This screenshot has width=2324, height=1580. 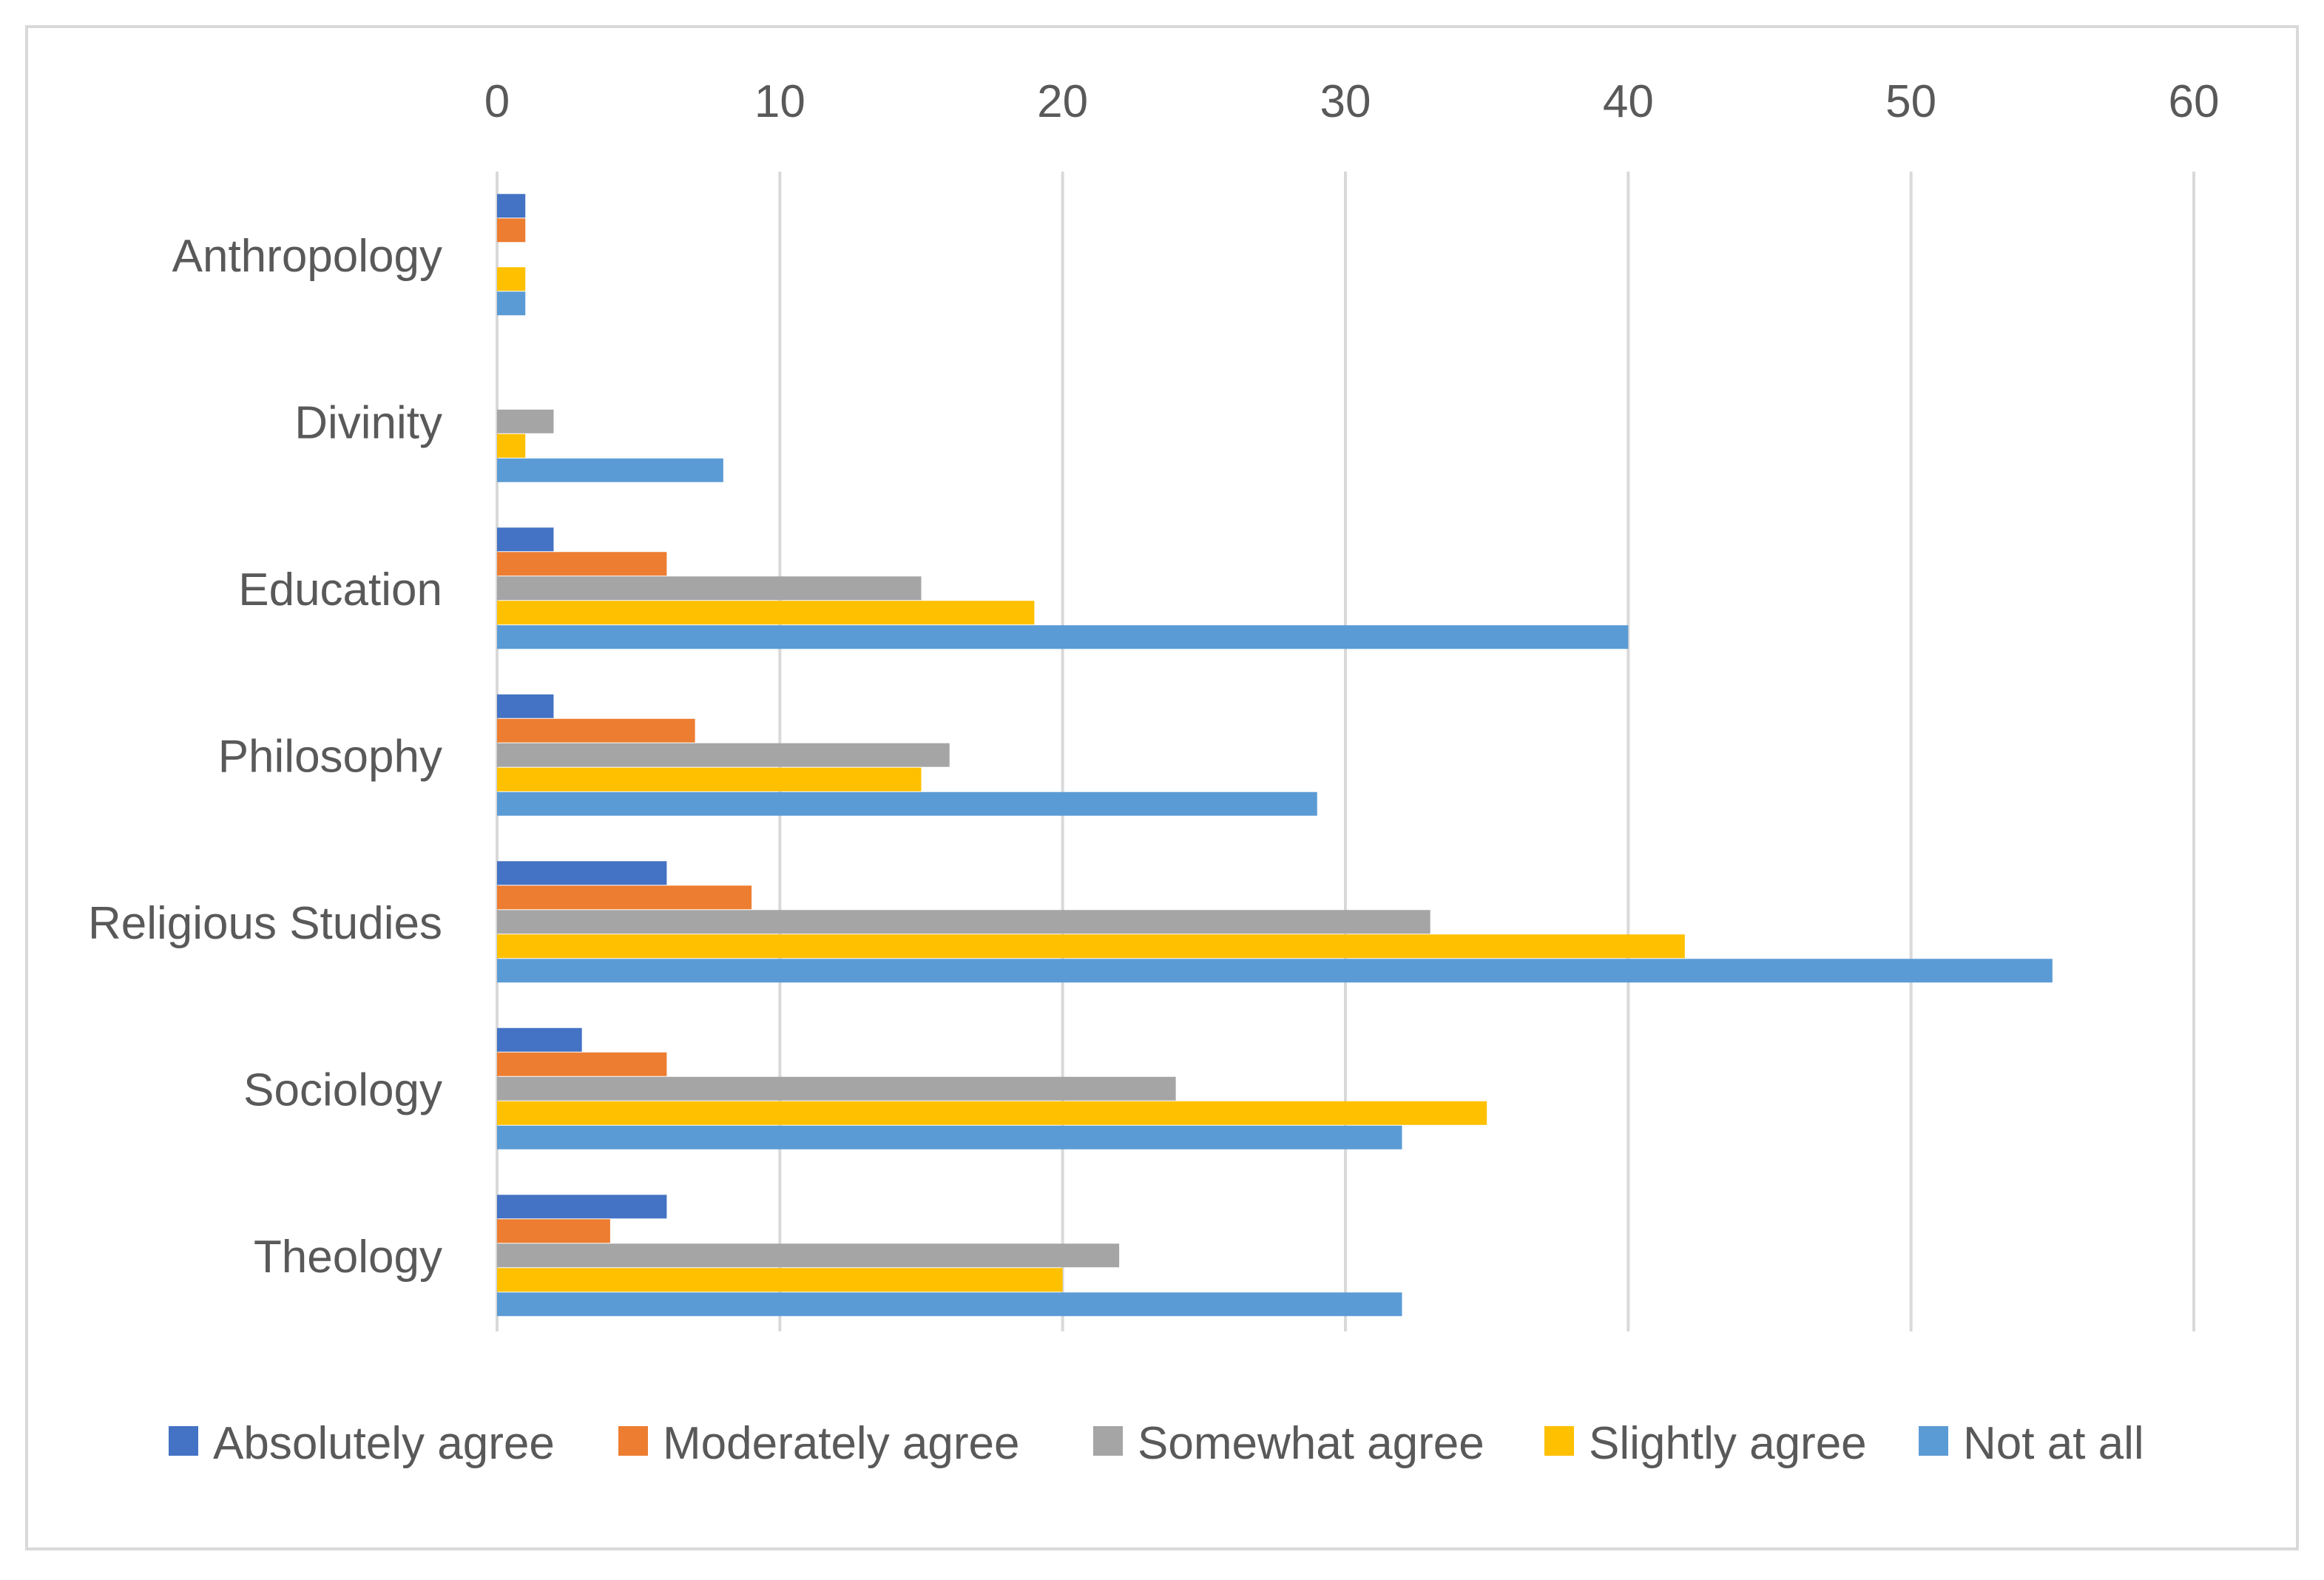 What do you see at coordinates (368, 423) in the screenshot?
I see `category-label: Divinity` at bounding box center [368, 423].